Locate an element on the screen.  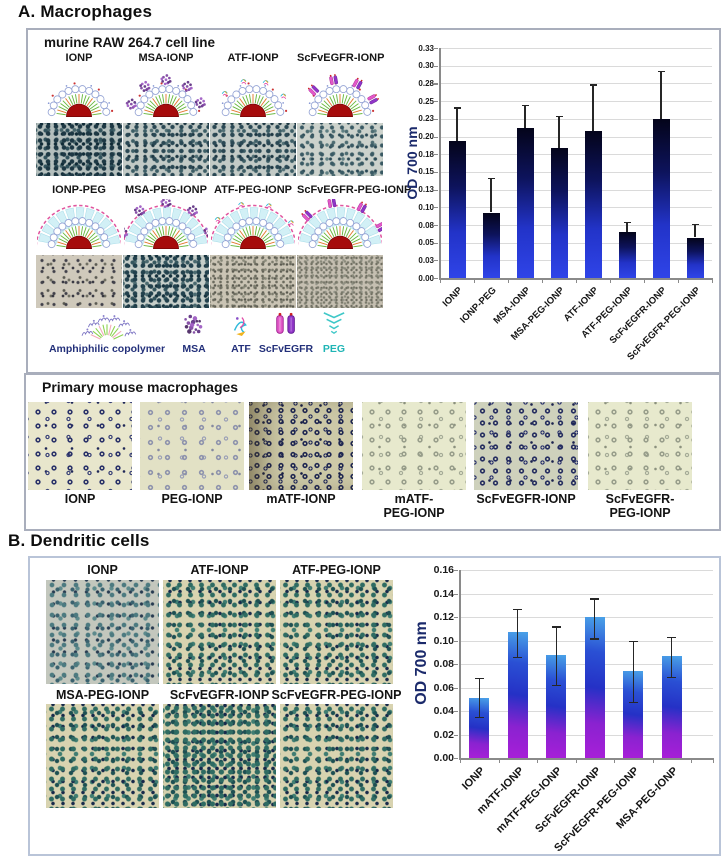
bar-MSA-IONP is located at coordinates (525, 203).